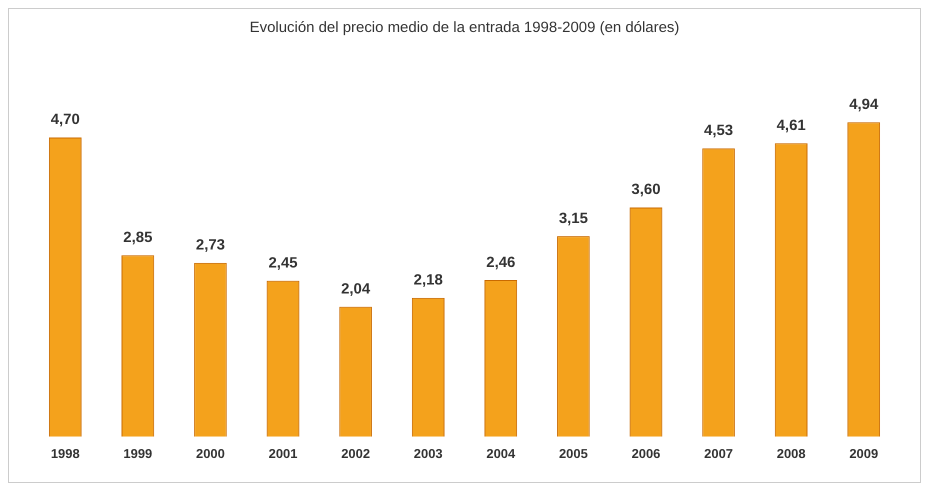 The image size is (929, 491). What do you see at coordinates (863, 453) in the screenshot?
I see `x-tick-label: 2009` at bounding box center [863, 453].